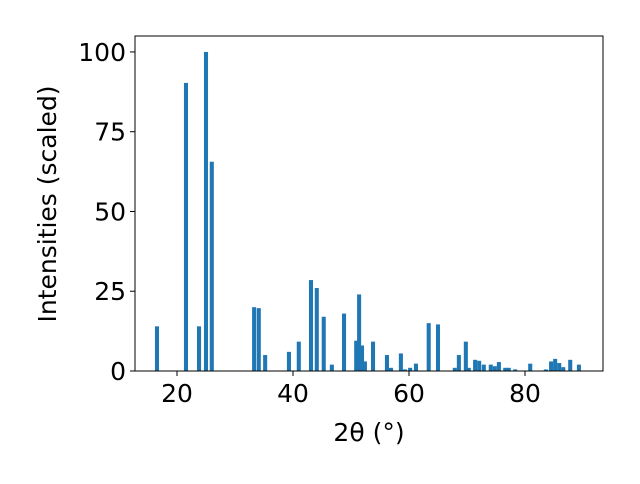 This screenshot has width=640, height=484. I want to click on y-axis-label: Intensities (scaled), so click(47, 203).